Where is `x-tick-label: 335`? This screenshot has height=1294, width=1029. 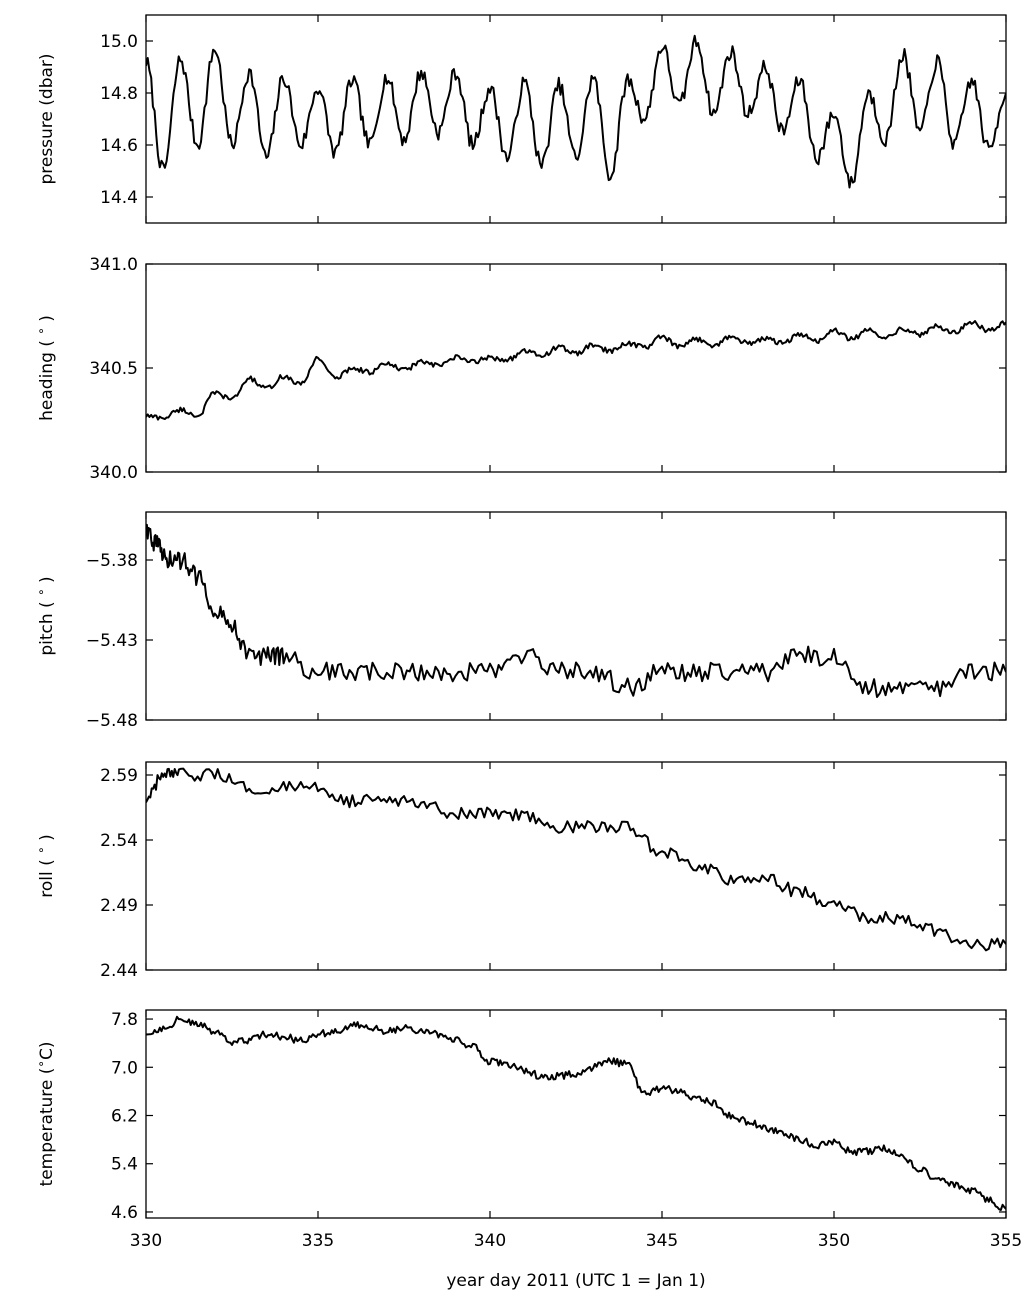
x-tick-label: 335 is located at coordinates (318, 1241).